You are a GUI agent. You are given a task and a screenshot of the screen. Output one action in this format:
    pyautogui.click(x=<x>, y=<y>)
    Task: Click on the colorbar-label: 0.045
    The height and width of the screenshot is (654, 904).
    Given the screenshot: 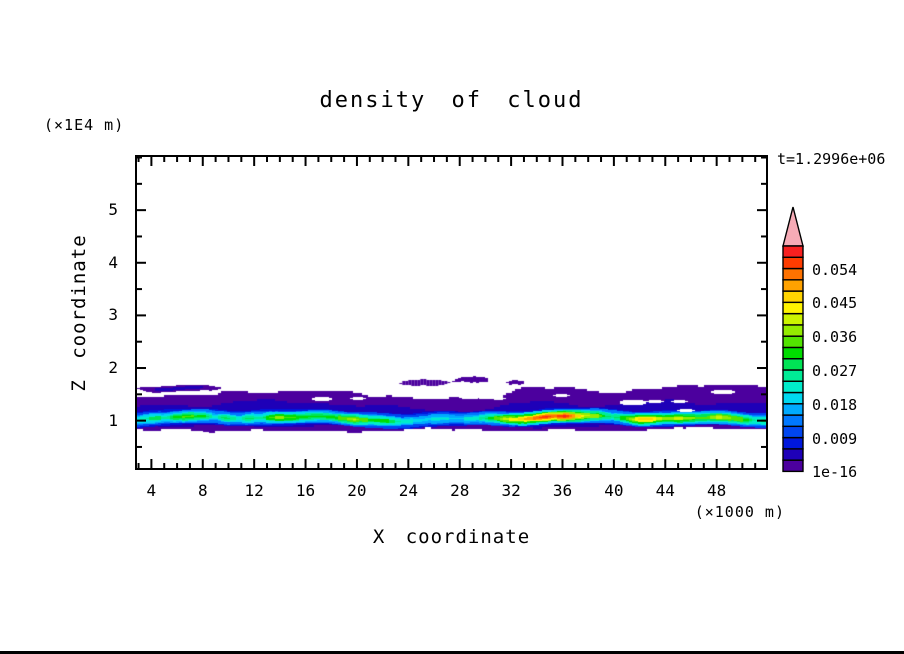 What is the action you would take?
    pyautogui.click(x=835, y=303)
    